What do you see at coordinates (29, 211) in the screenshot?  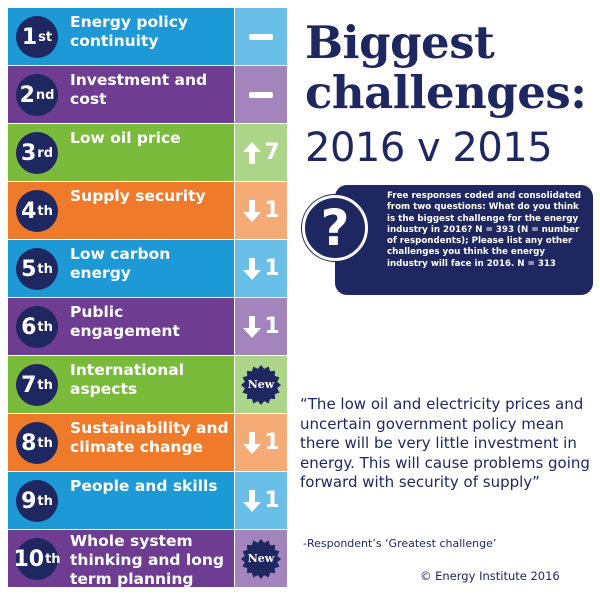 I see `rank-number: 4` at bounding box center [29, 211].